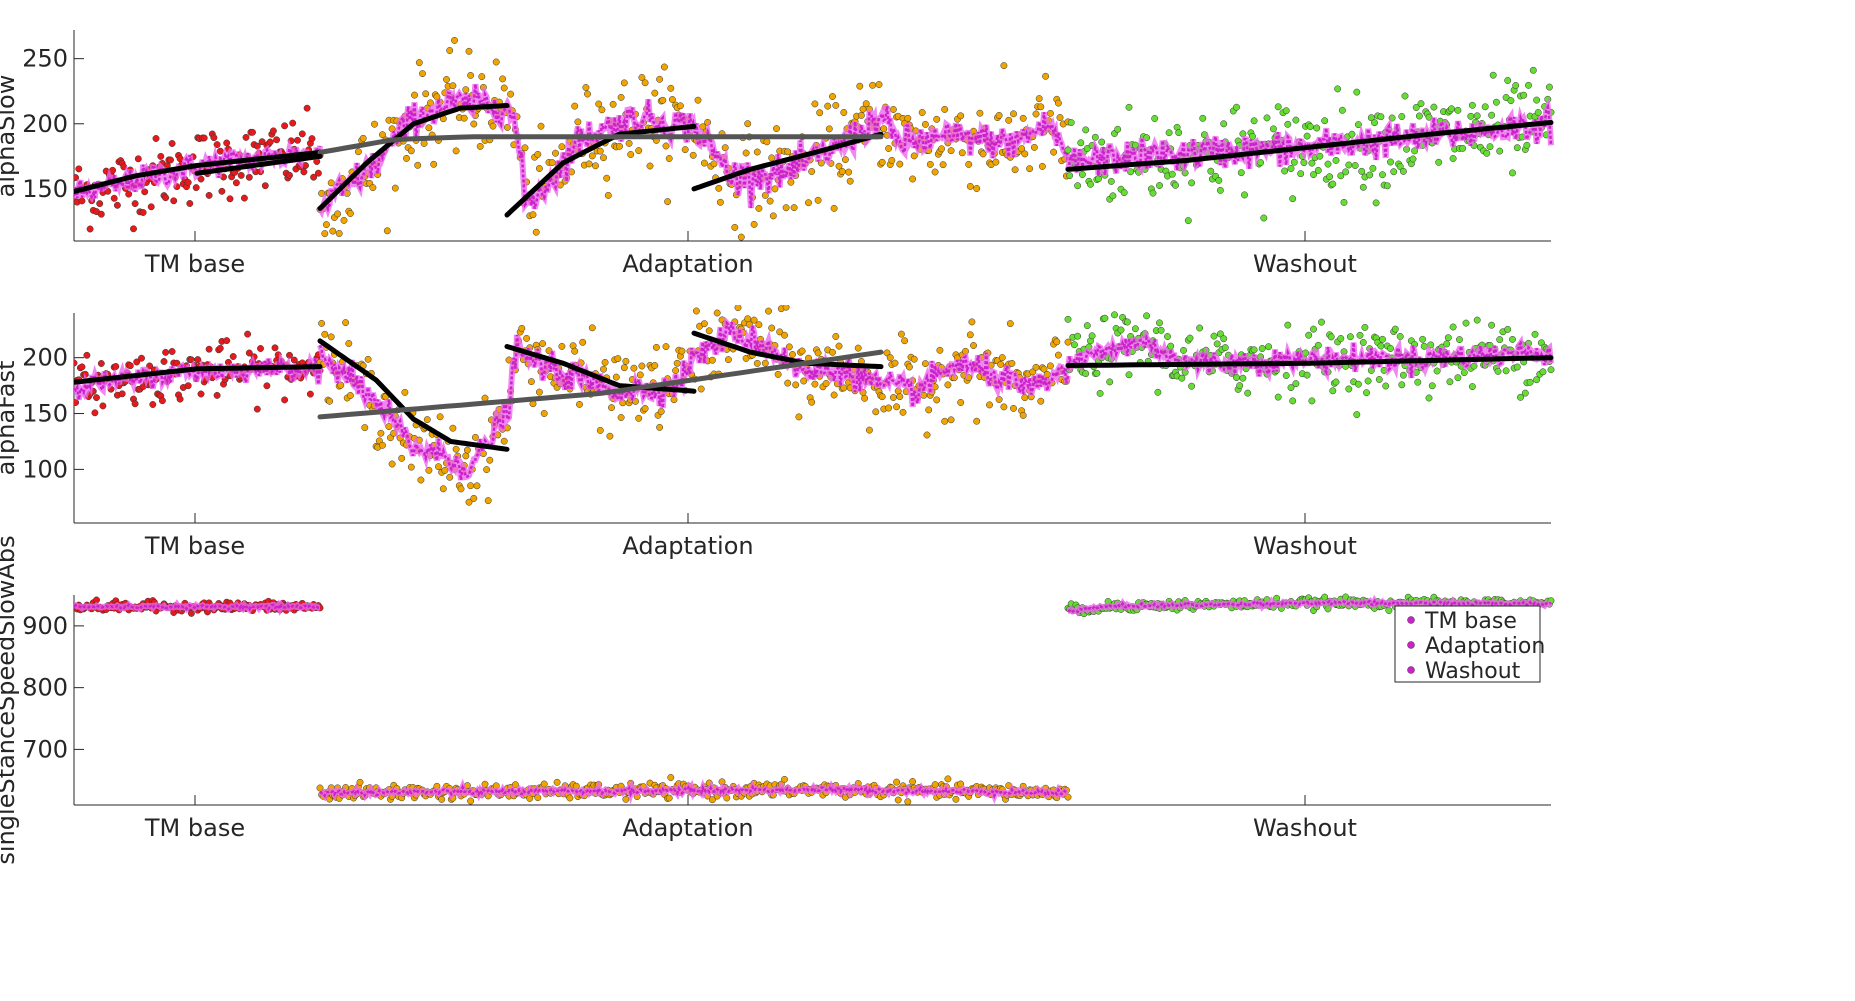 This screenshot has height=1001, width=1855. I want to click on y-tick-label: 100, so click(45, 469).